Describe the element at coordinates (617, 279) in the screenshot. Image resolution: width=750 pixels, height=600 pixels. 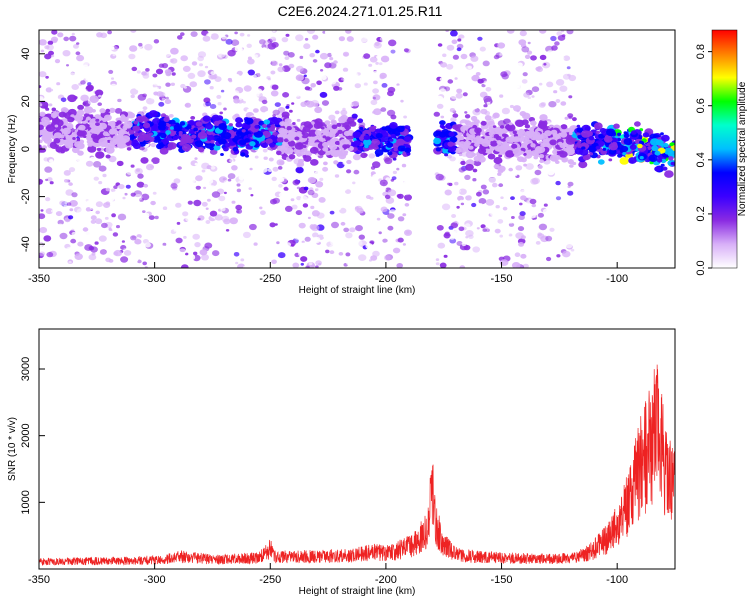
I see `x-tick-label: -100` at that location.